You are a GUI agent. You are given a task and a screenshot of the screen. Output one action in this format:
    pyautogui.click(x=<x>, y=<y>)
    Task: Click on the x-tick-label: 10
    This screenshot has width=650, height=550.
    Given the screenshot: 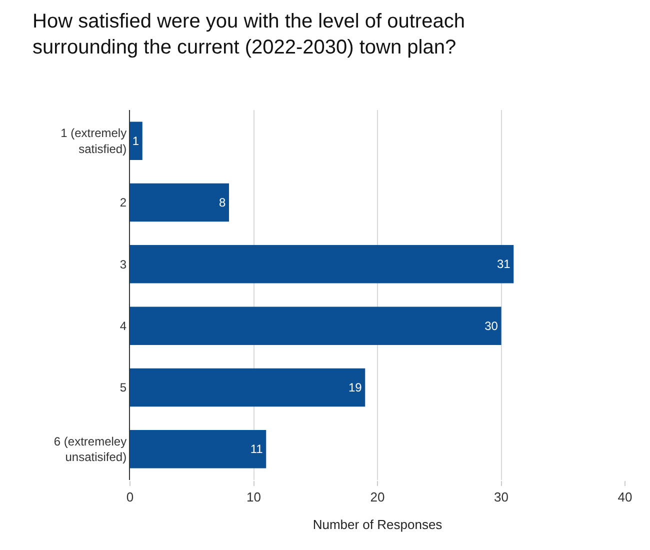 What is the action you would take?
    pyautogui.click(x=253, y=497)
    